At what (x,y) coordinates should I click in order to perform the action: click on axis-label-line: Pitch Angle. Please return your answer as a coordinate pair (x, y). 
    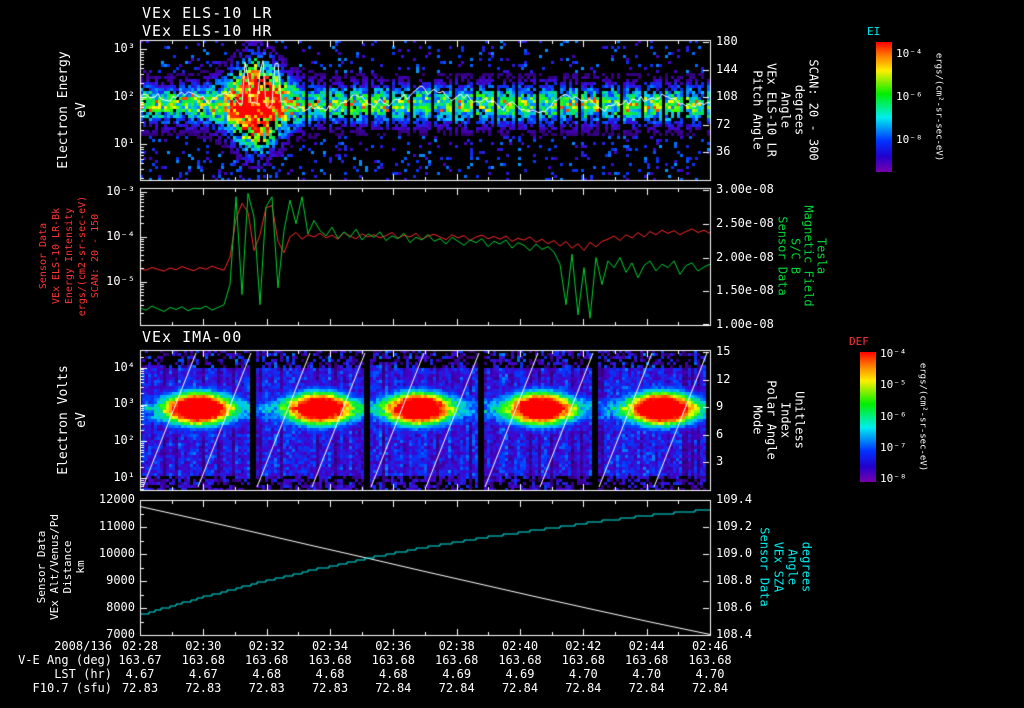
    Looking at the image, I should click on (757, 110).